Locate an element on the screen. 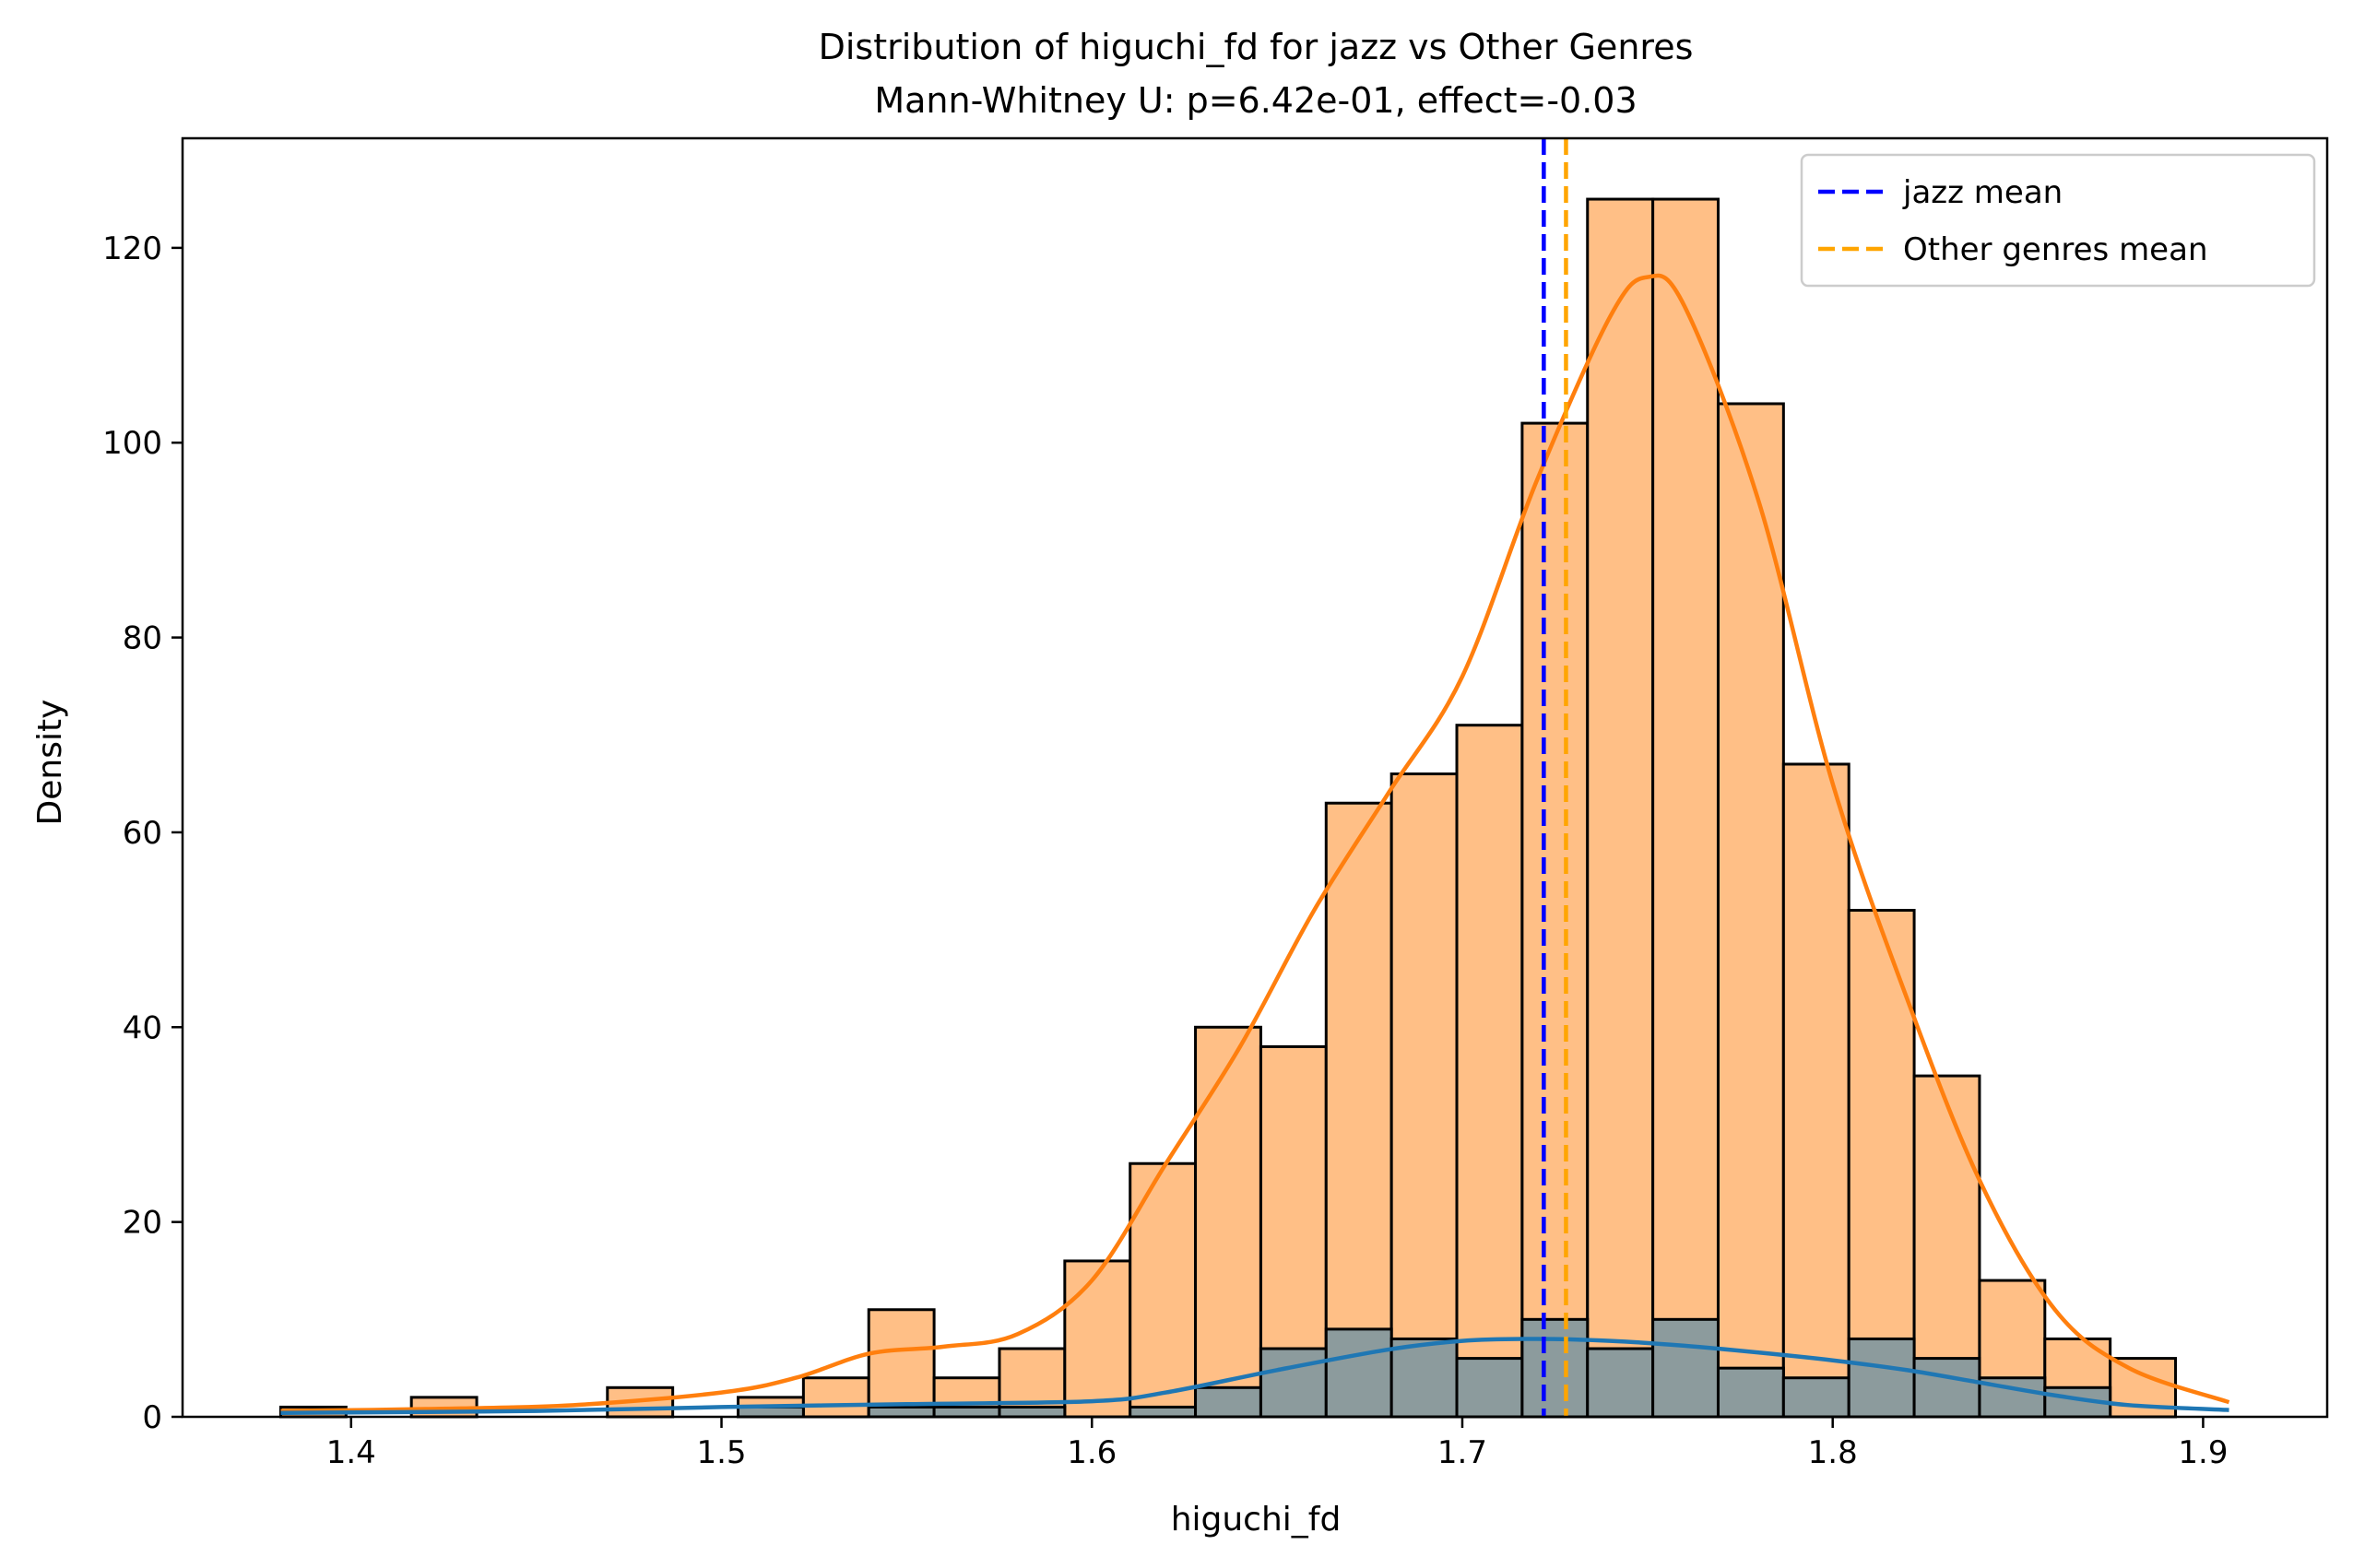 The height and width of the screenshot is (1568, 2353). legend-label: Other genres mean is located at coordinates (2055, 250).